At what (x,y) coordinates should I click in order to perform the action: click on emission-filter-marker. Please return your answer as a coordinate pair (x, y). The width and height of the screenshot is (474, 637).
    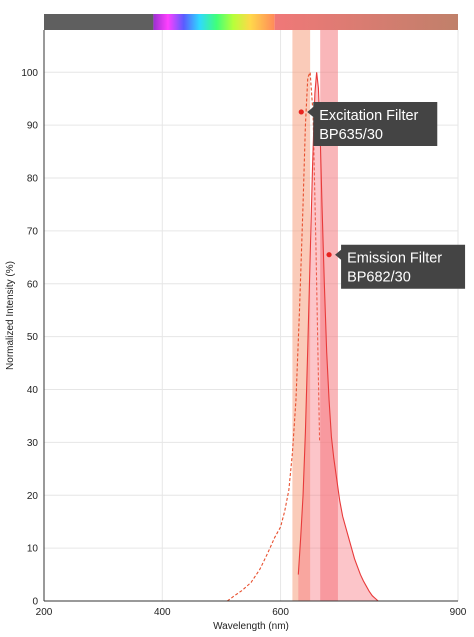
    Looking at the image, I should click on (329, 255).